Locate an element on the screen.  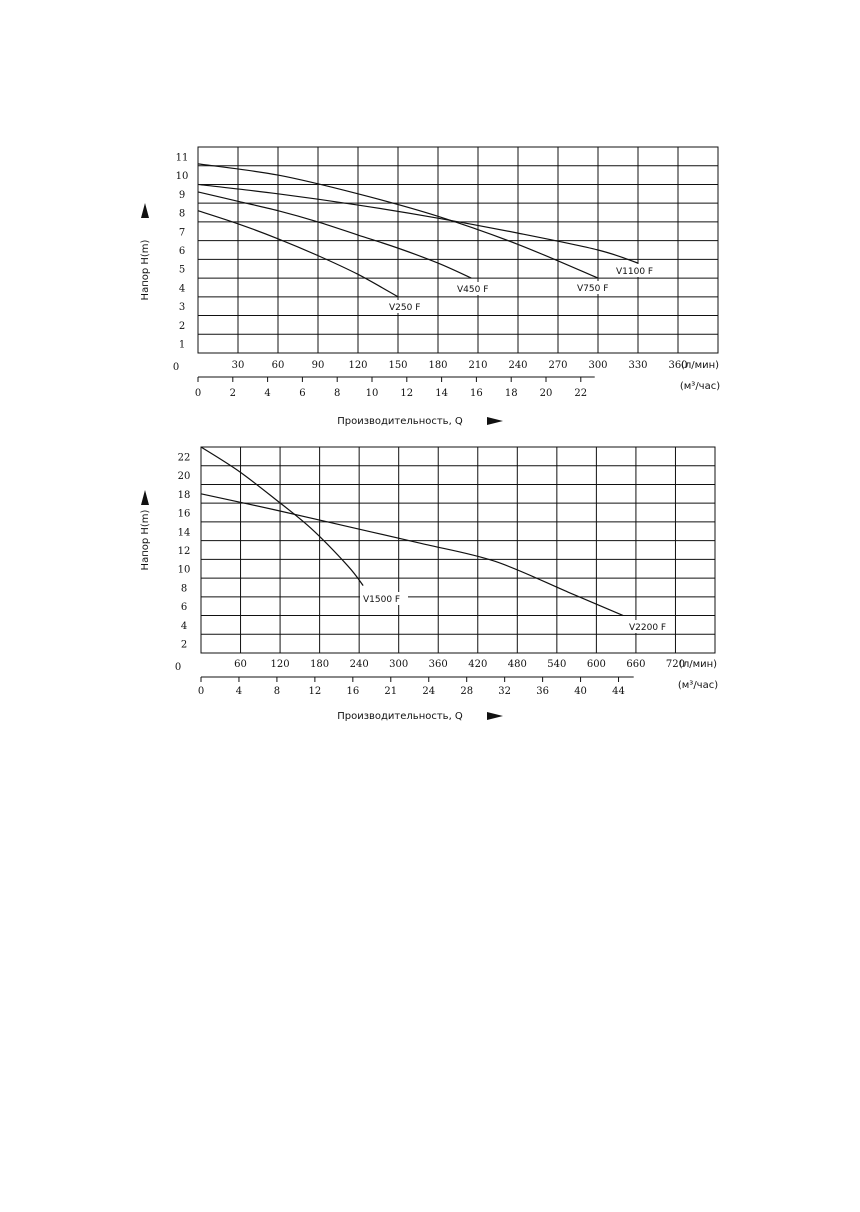
x2-tick-label: 6 is located at coordinates (302, 393).